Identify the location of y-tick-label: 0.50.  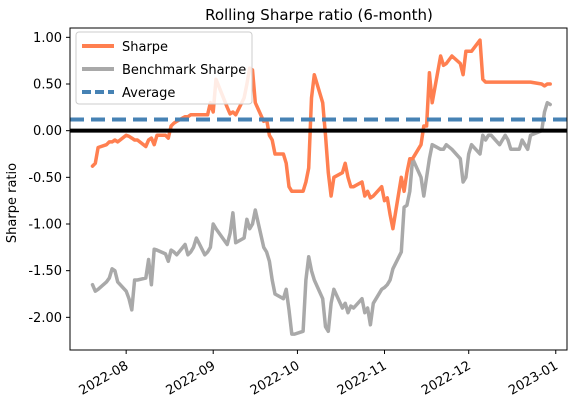
(47, 85).